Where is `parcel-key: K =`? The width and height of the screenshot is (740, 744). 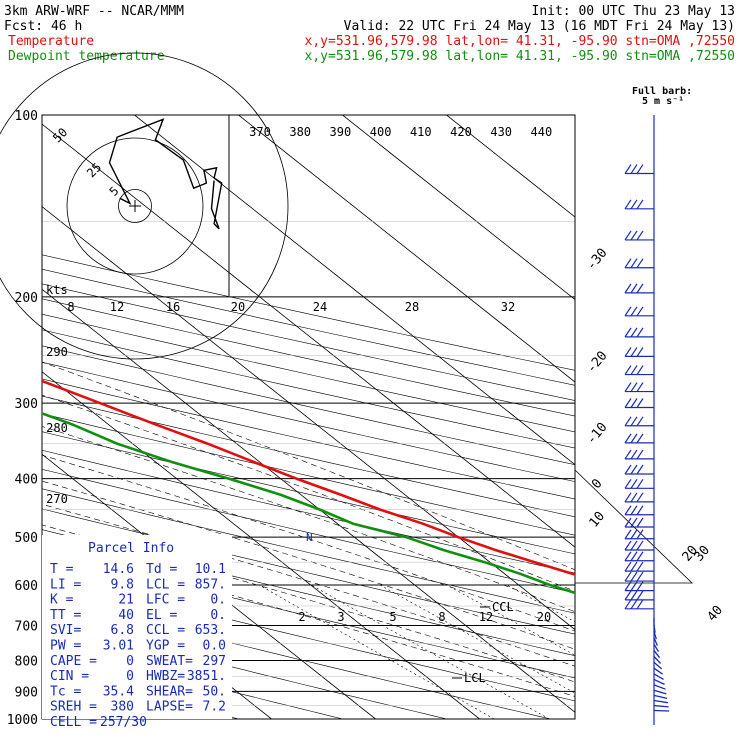 parcel-key: K = is located at coordinates (62, 600).